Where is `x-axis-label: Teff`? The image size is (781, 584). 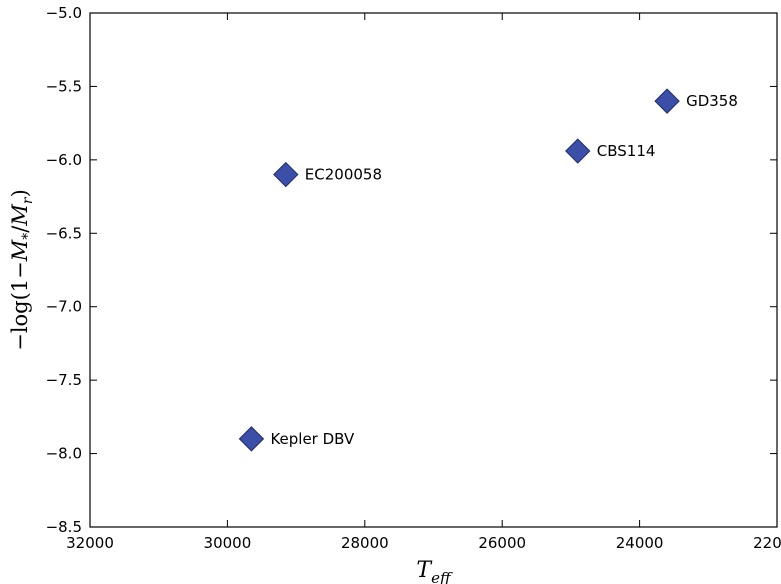
x-axis-label: Teff is located at coordinates (434, 571).